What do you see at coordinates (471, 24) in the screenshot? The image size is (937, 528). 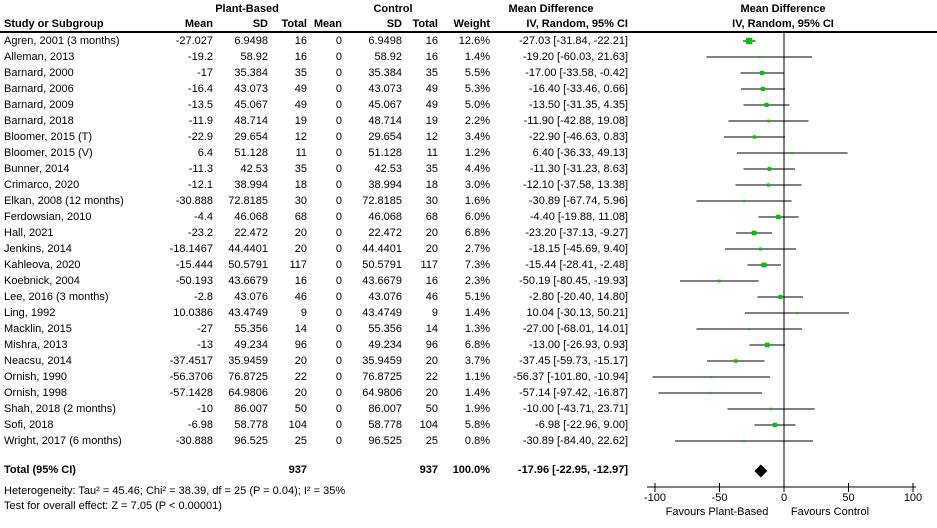 I see `column-header-weight: Weight` at bounding box center [471, 24].